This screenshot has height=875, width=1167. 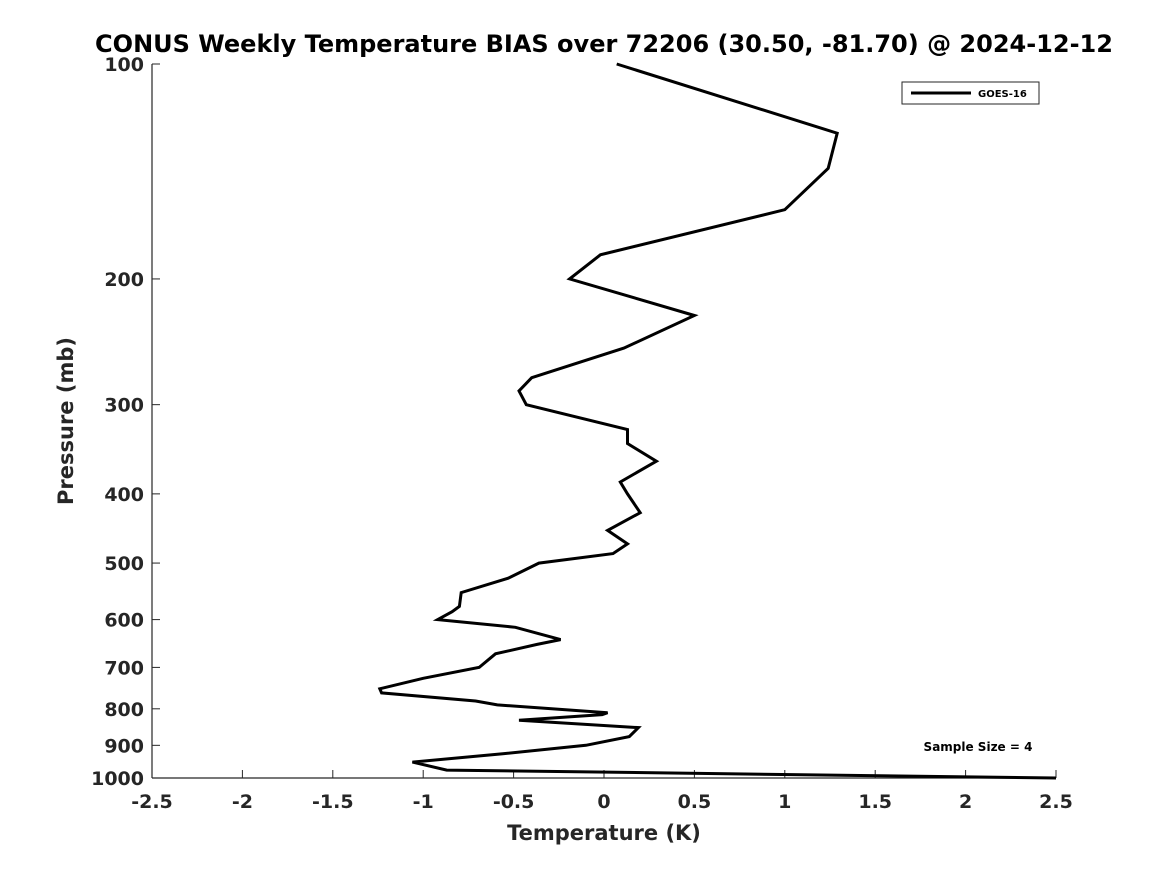 I want to click on x-tick-label: 1, so click(x=784, y=802).